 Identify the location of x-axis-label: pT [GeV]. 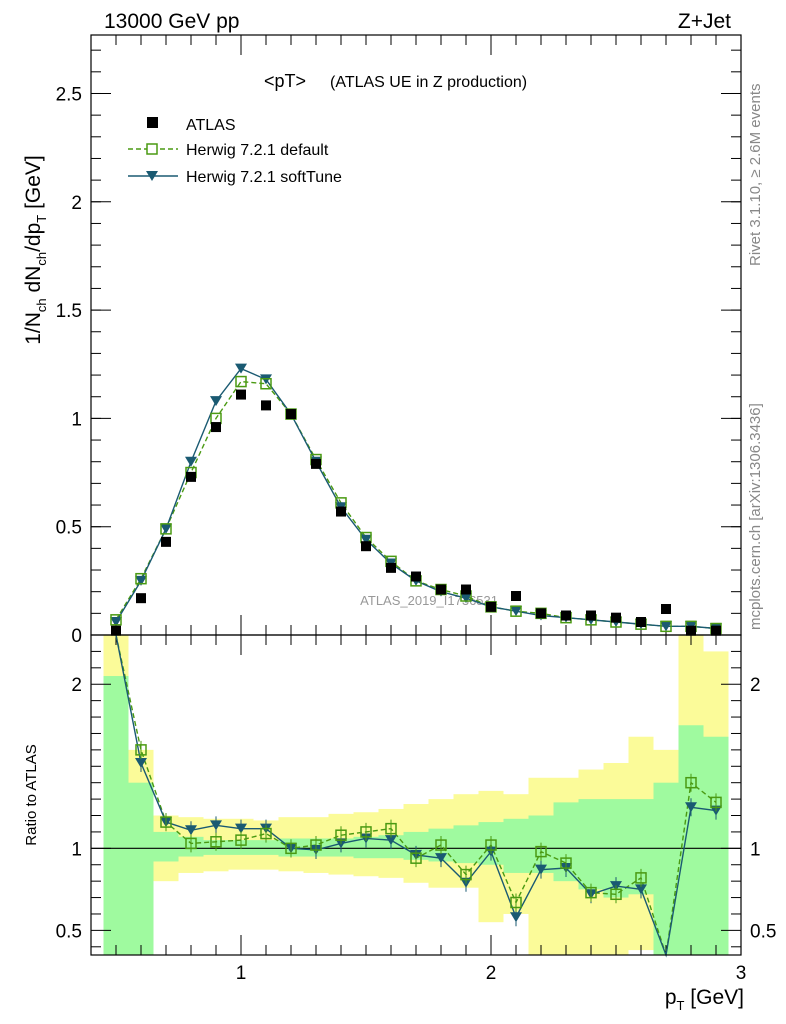
(704, 999).